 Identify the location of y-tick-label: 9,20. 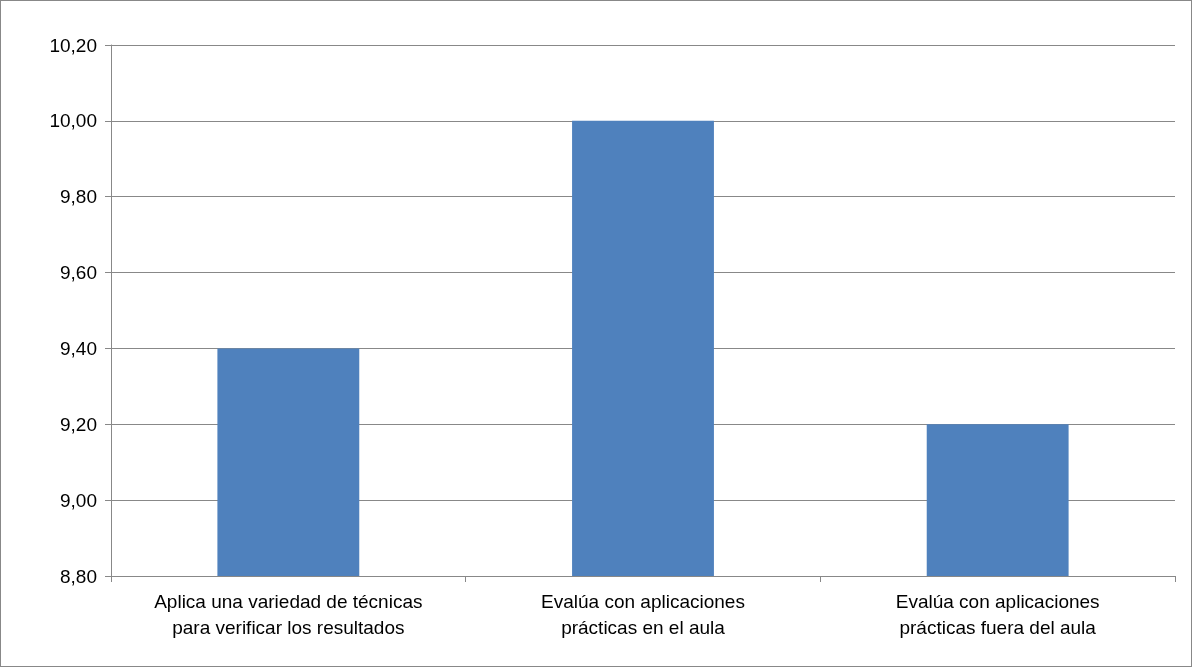
(78, 424).